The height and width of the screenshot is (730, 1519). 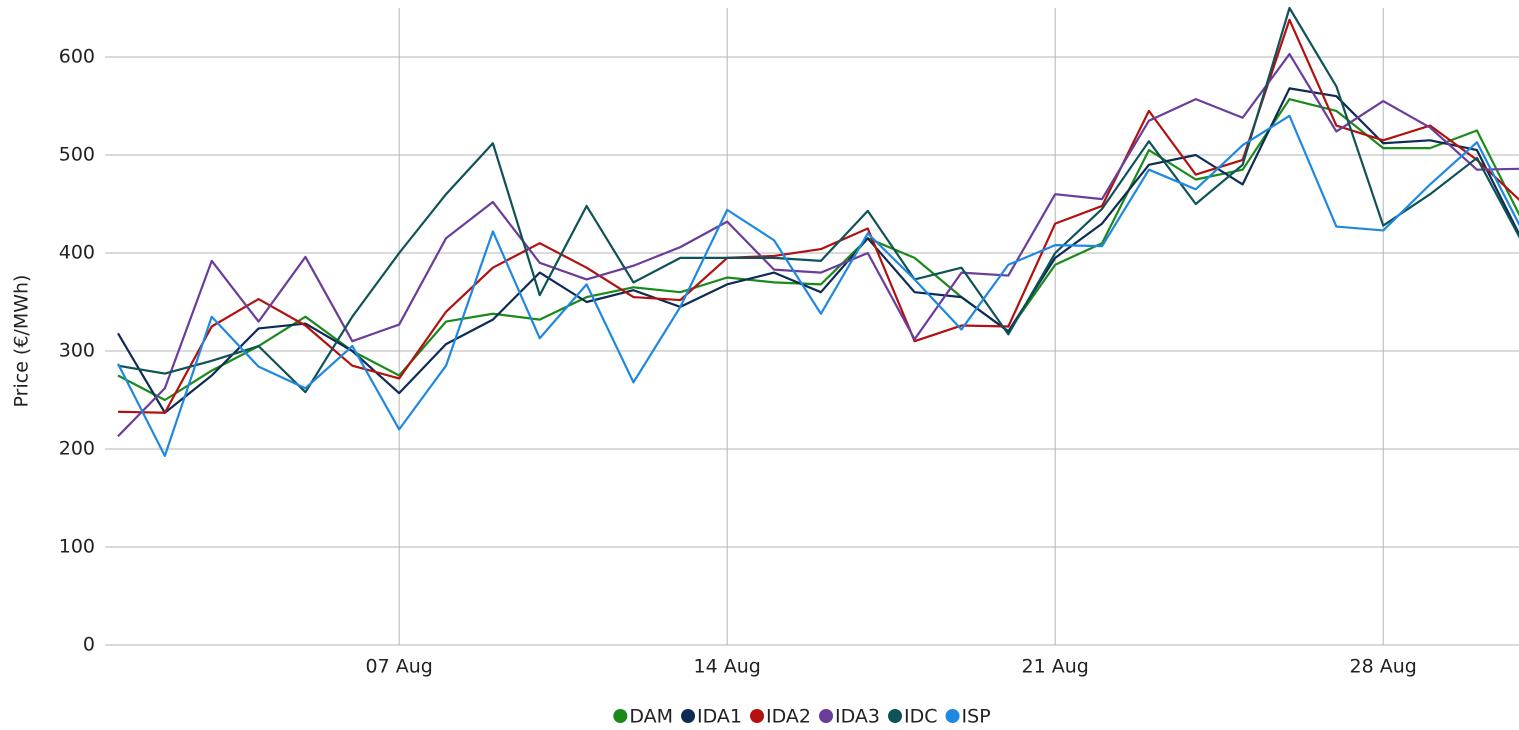 I want to click on y-tick-label: 0, so click(x=89, y=645).